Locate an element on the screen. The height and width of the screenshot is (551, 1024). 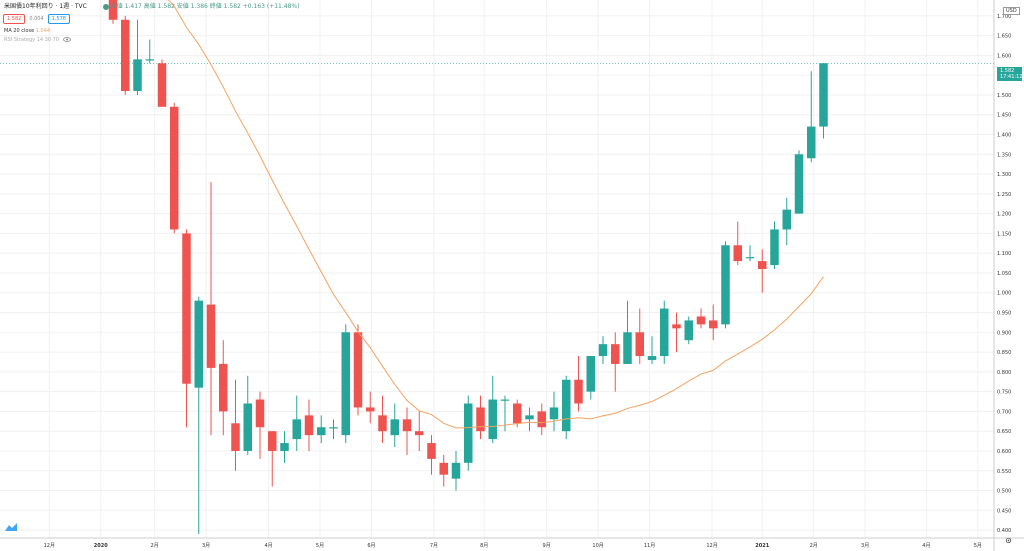
y-tick-label: 1.700 is located at coordinates (1004, 17).